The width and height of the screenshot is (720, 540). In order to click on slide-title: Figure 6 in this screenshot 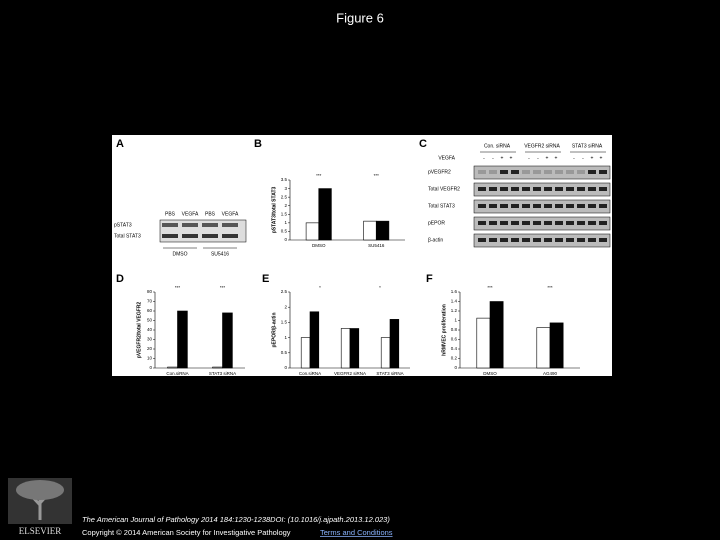, I will do `click(360, 17)`.